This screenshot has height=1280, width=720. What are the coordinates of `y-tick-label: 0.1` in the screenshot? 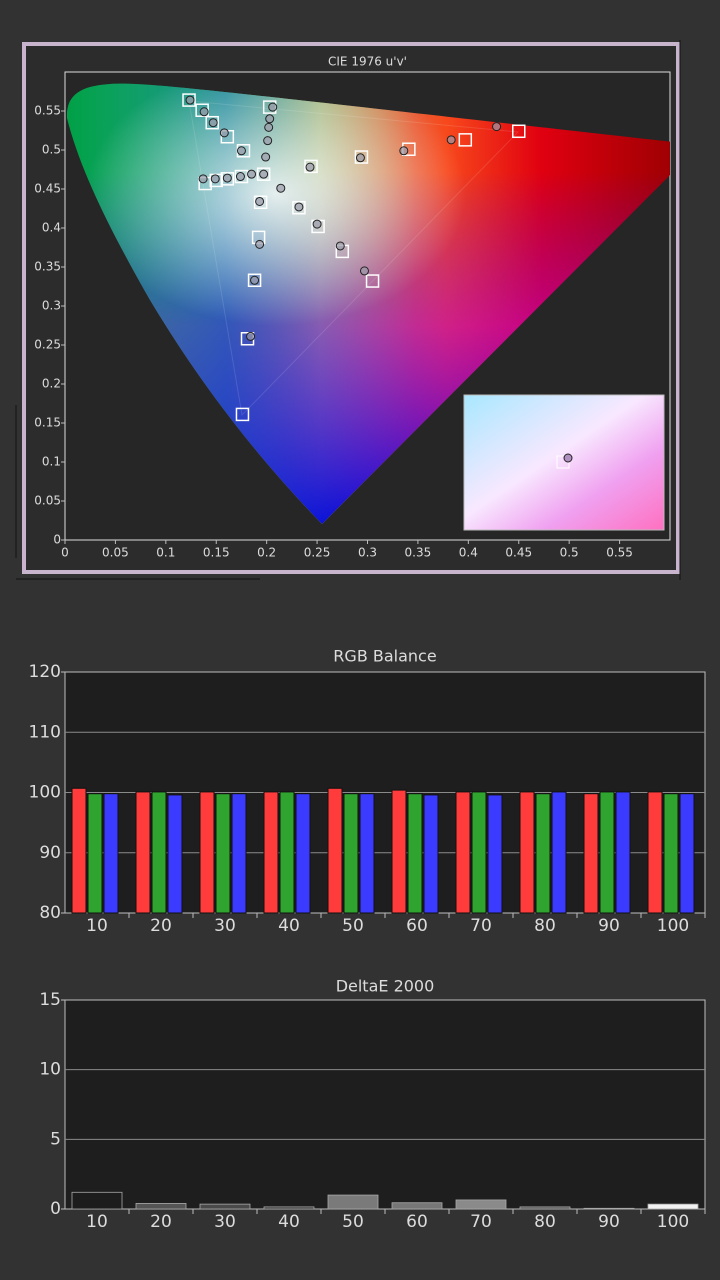 It's located at (51, 462).